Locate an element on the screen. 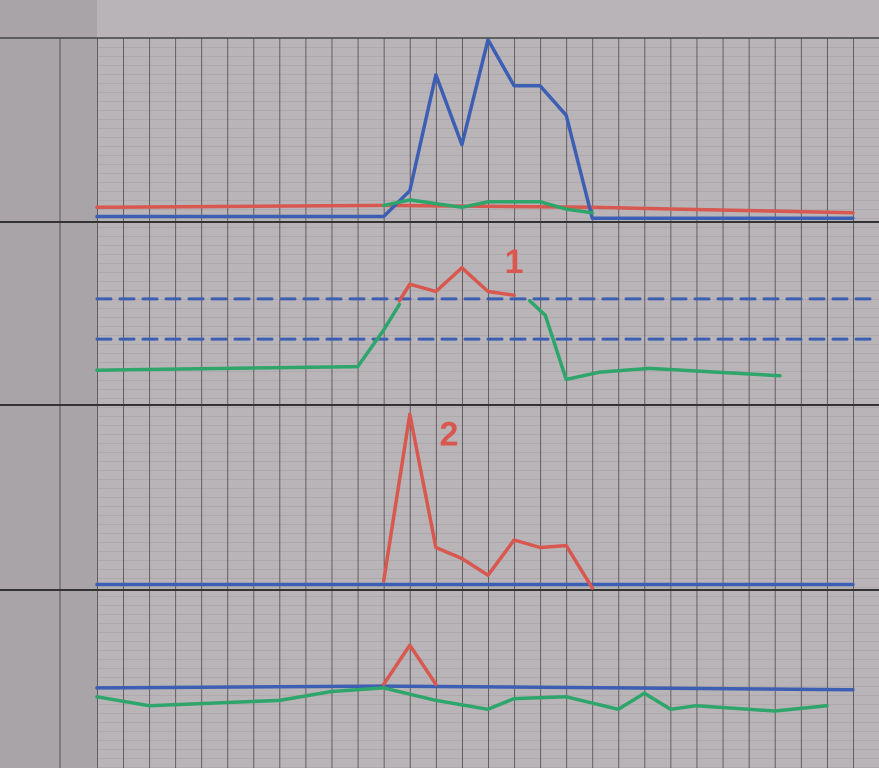 This screenshot has height=768, width=879. annotation: 1 is located at coordinates (514, 262).